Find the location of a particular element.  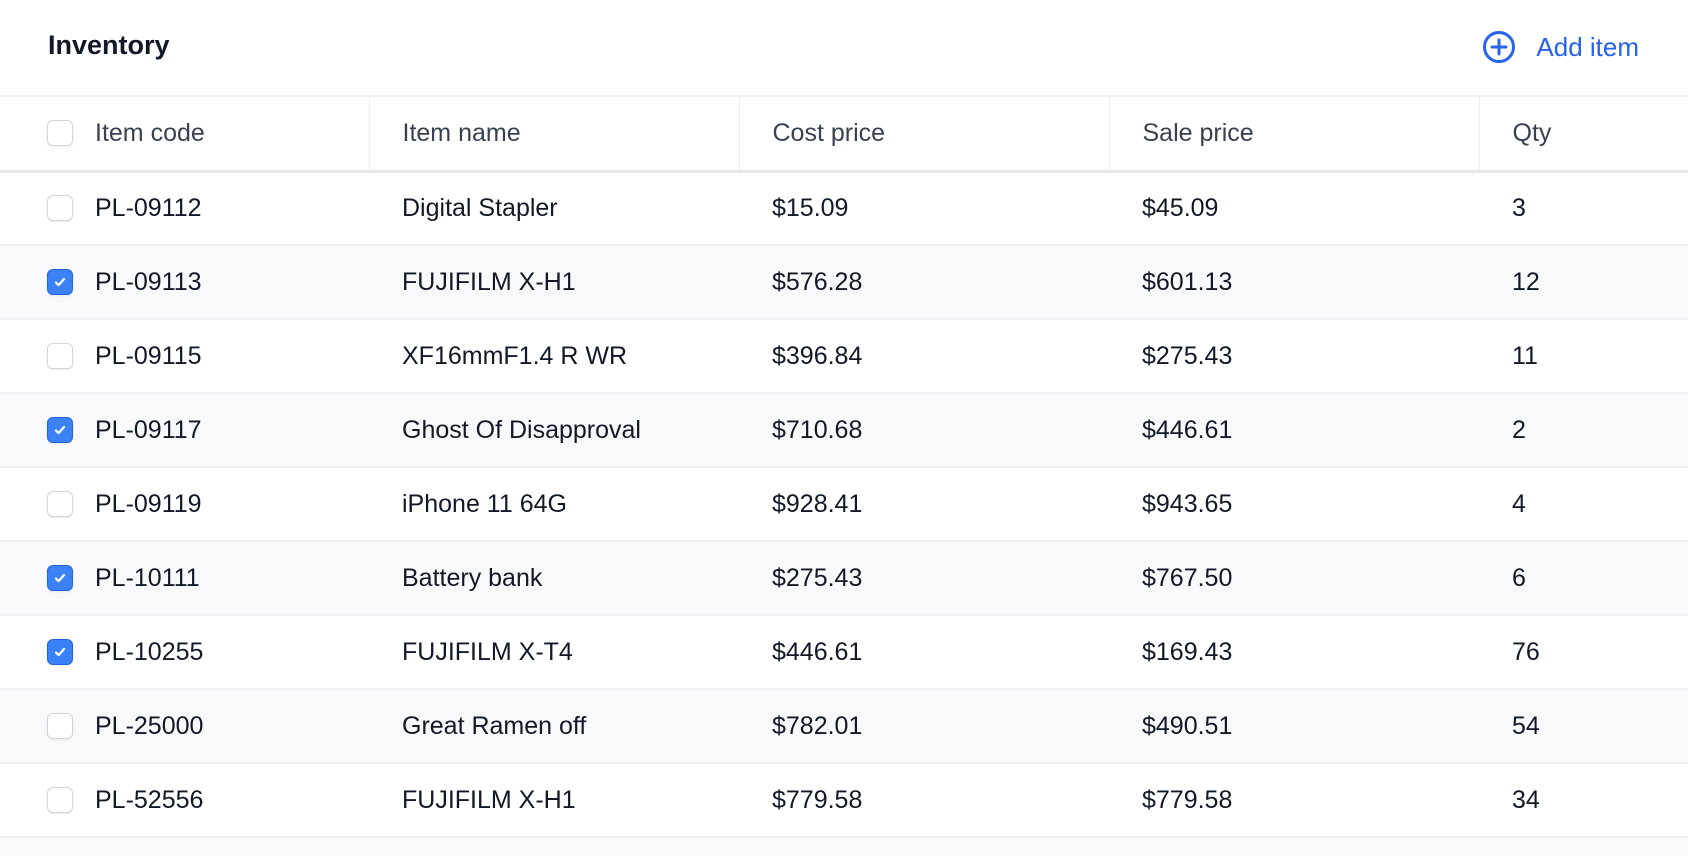

cell-item-code: PL-09119 is located at coordinates (184, 504).